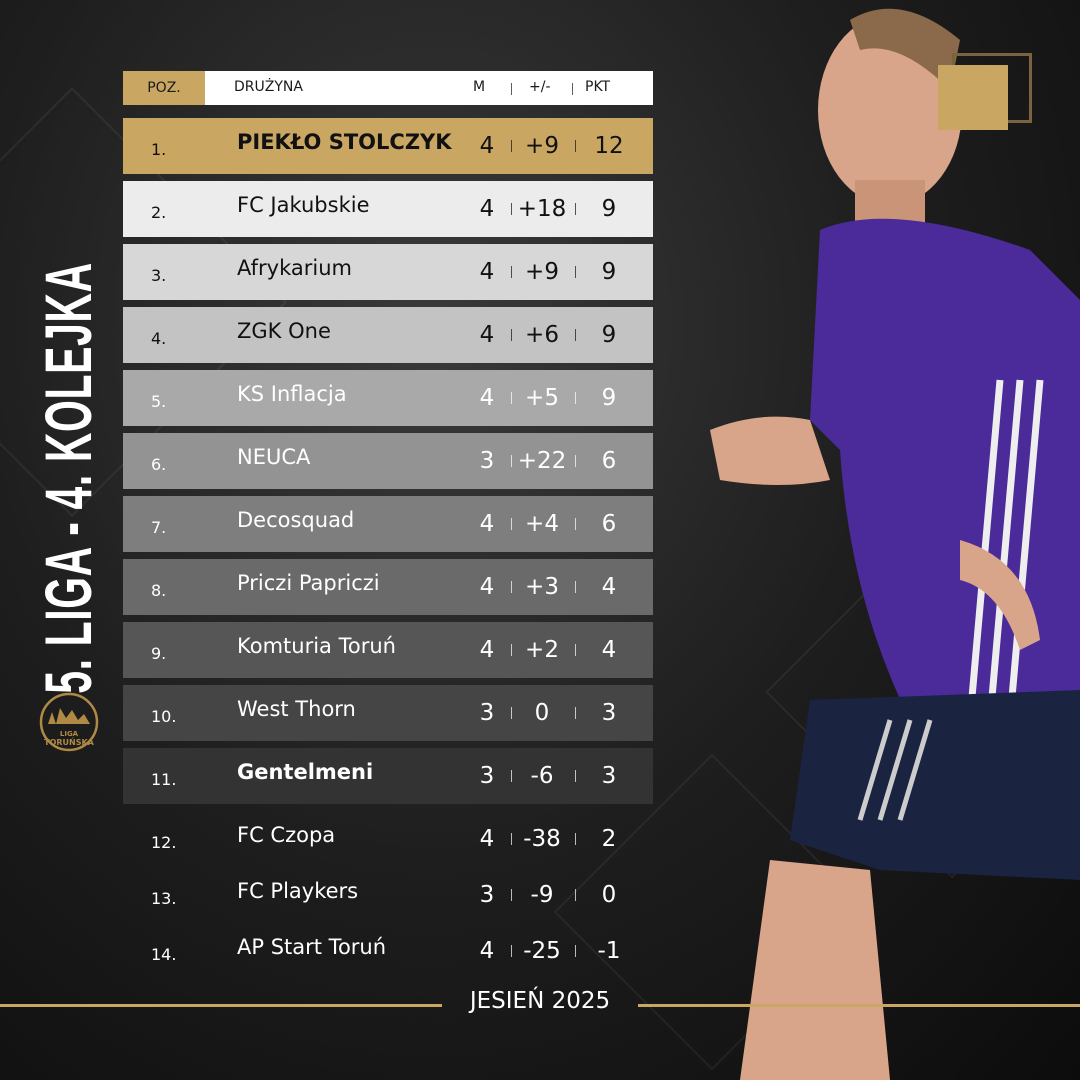 The height and width of the screenshot is (1080, 1080). Describe the element at coordinates (859, 1005) in the screenshot. I see `footer-line-right` at that location.